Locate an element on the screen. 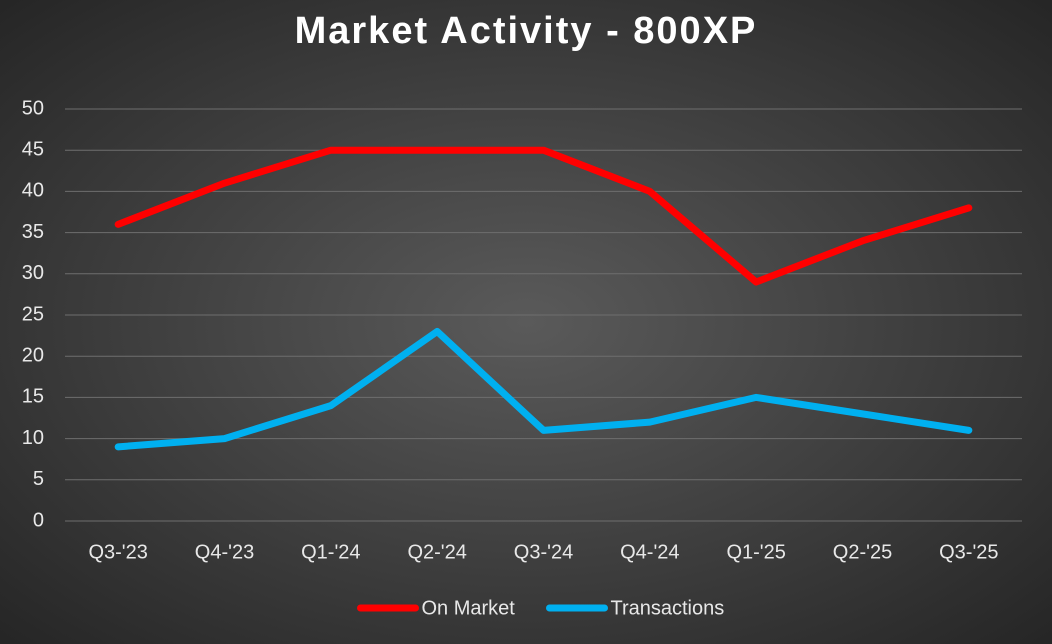 This screenshot has width=1052, height=644. x-tick-label: Q1-'24 is located at coordinates (330, 552).